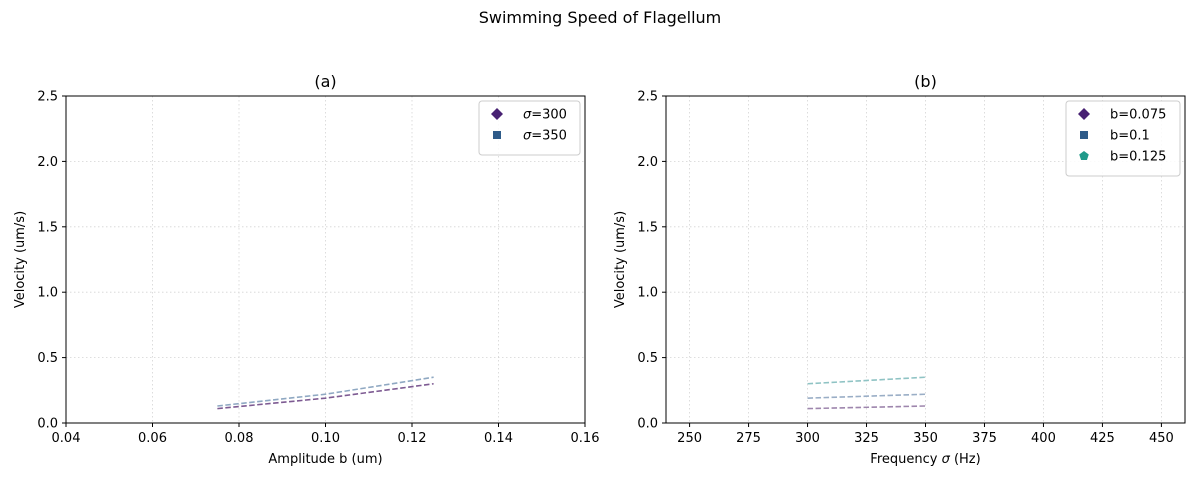  I want to click on legend-marker-pentagon, so click(1084, 156).